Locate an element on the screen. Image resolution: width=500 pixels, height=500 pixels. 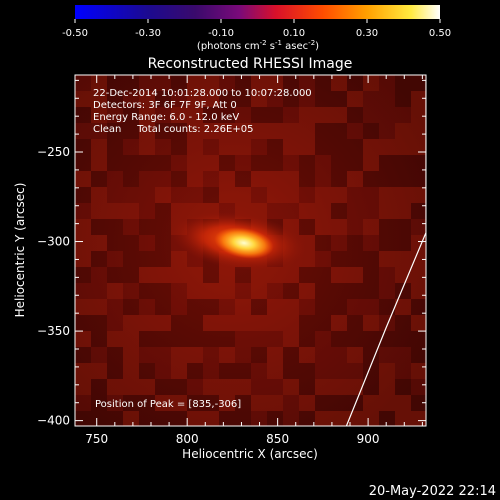
y-axis-label: Heliocentric Y (arcsec) is located at coordinates (20, 250).